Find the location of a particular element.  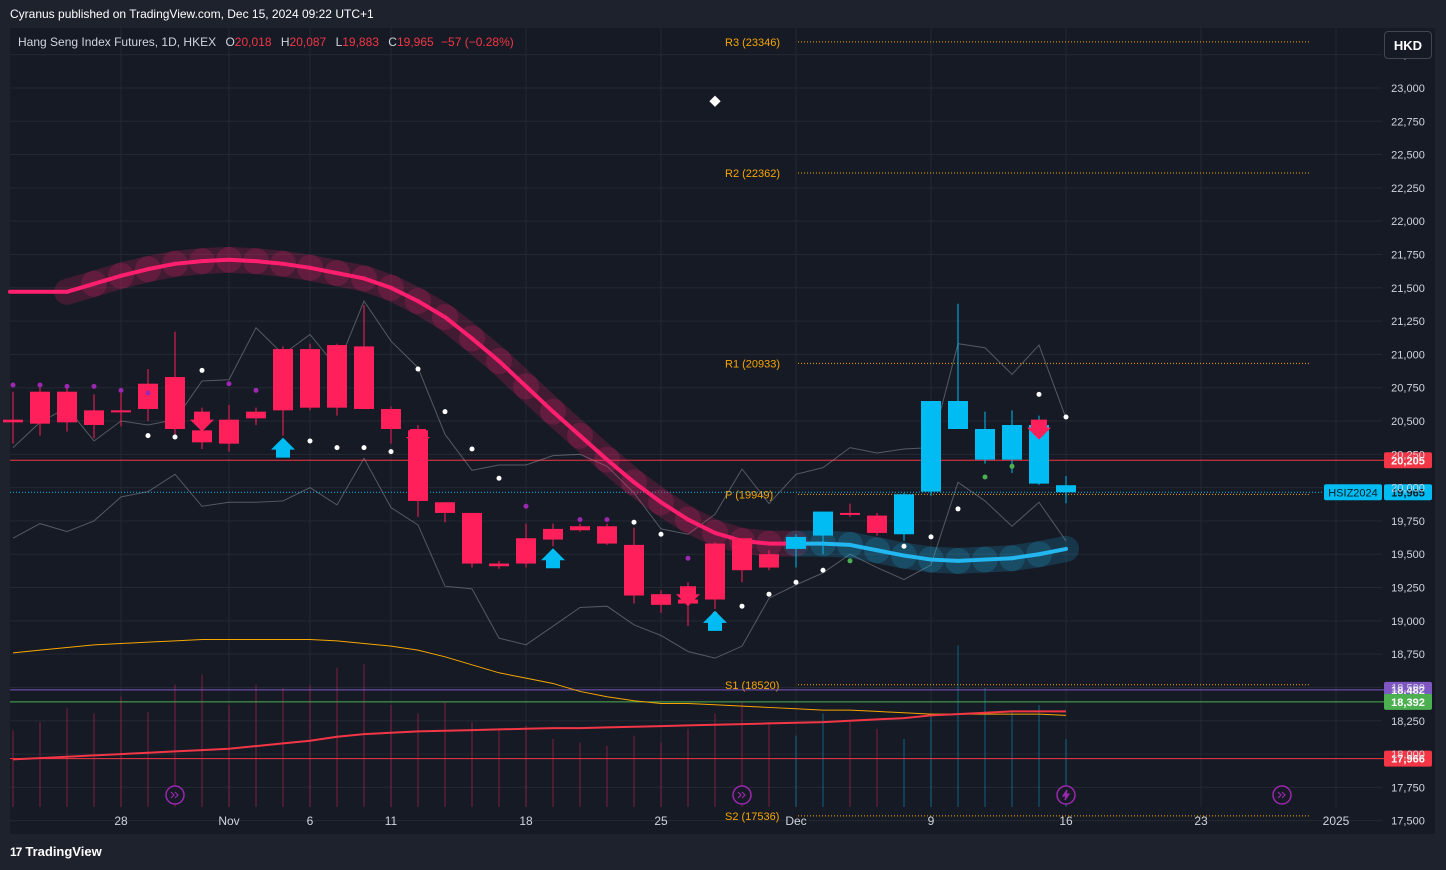

y-tick-label: 22,500 is located at coordinates (1408, 156).